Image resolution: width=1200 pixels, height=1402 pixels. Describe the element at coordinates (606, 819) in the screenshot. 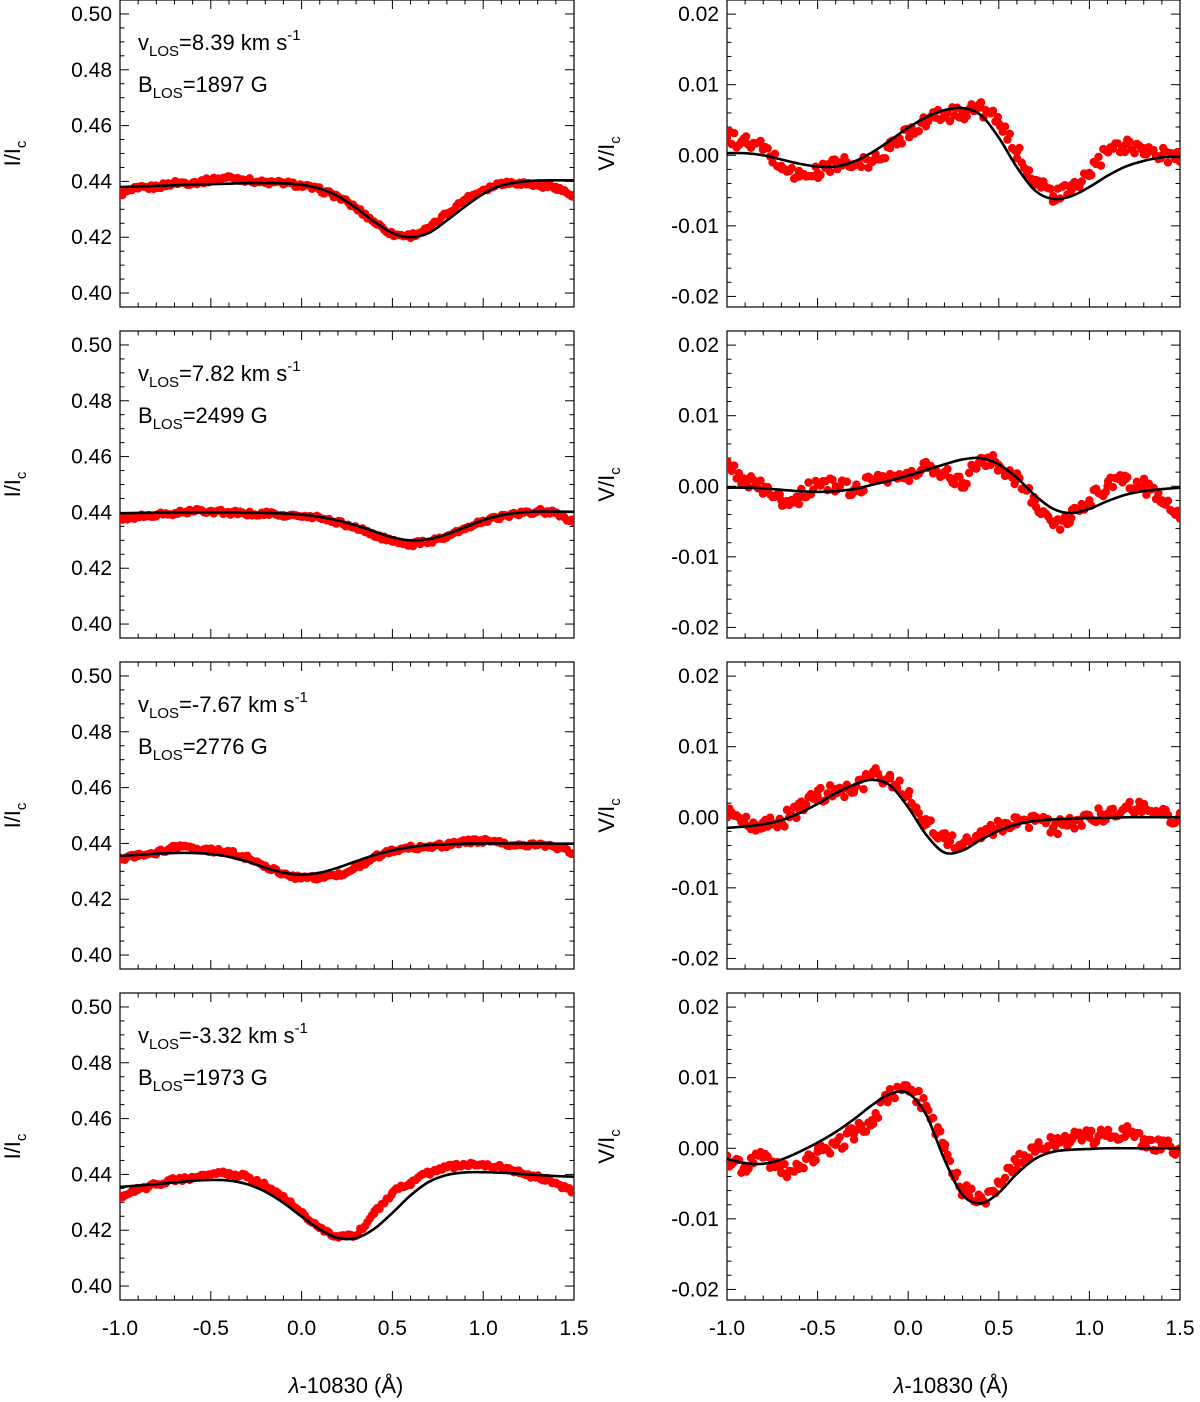

I see `y-axis-title-main: V/I` at that location.